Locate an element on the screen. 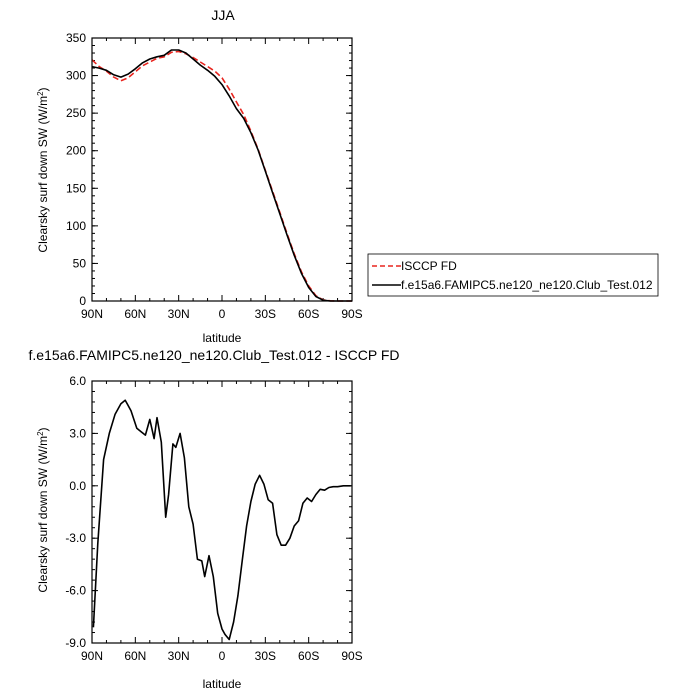 This screenshot has height=694, width=694. chart-top-y-axis-label: Clearsky surf down SW (W/m2) is located at coordinates (43, 169).